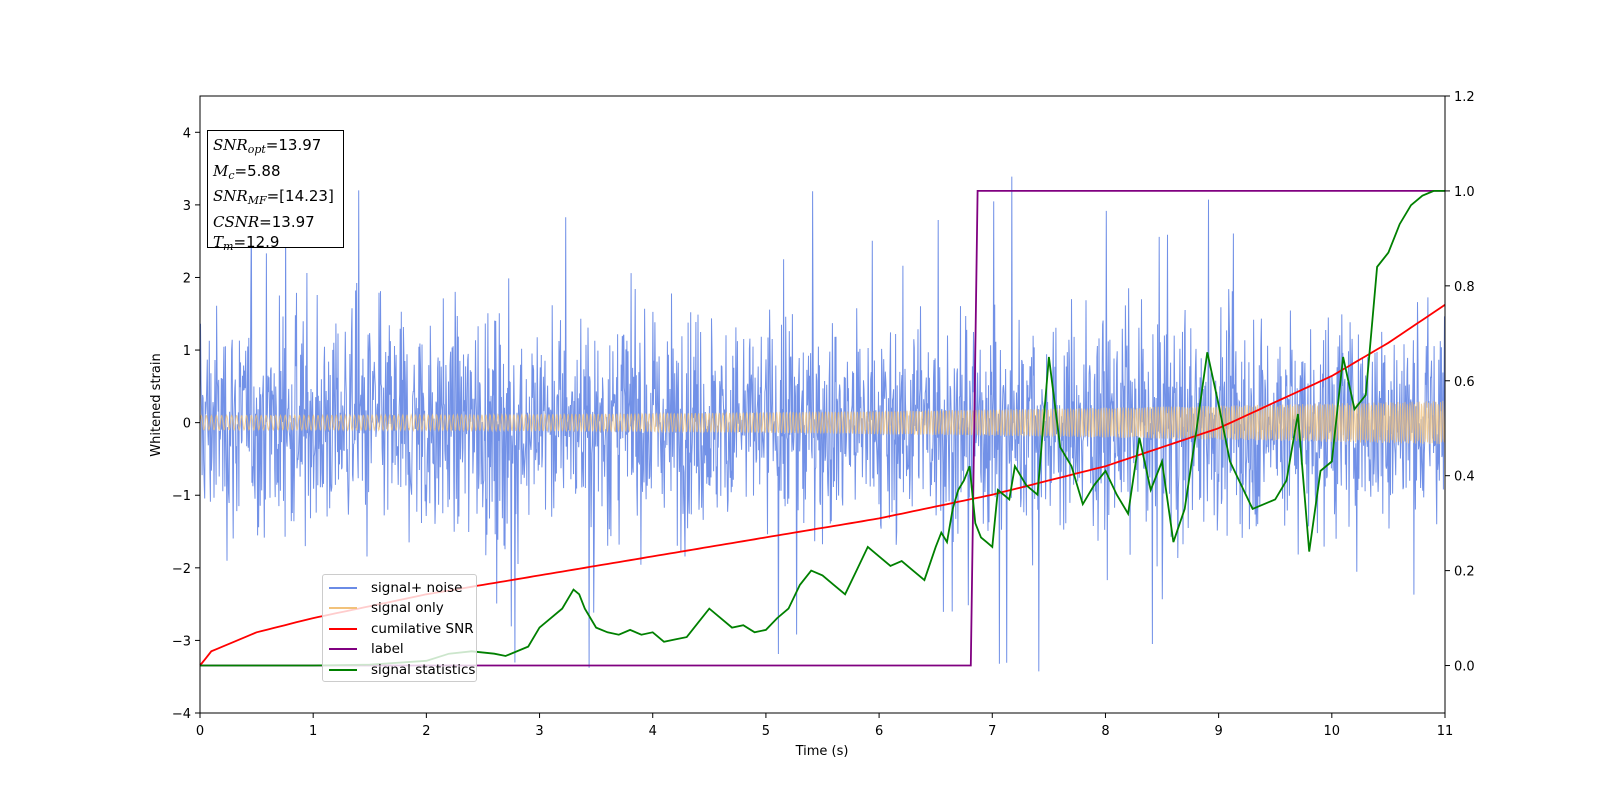 This screenshot has height=800, width=1600. I want to click on legend-item-label: label, so click(366, 649).